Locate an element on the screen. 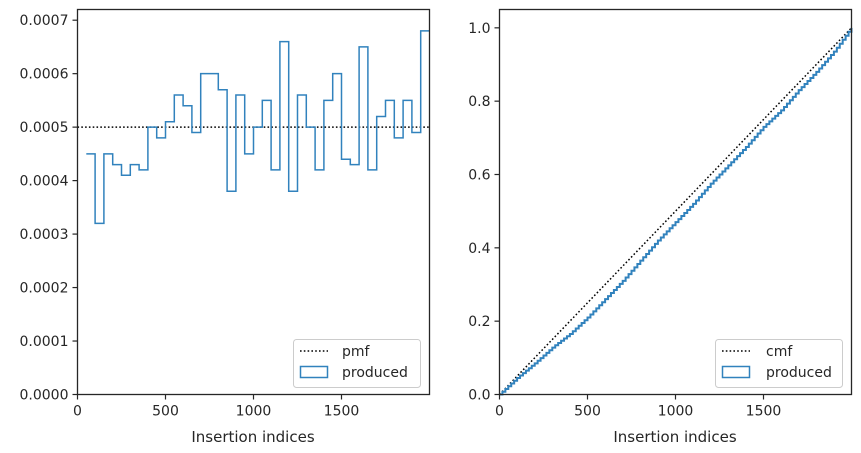  pmf-legend: pmf produced is located at coordinates (357, 363).